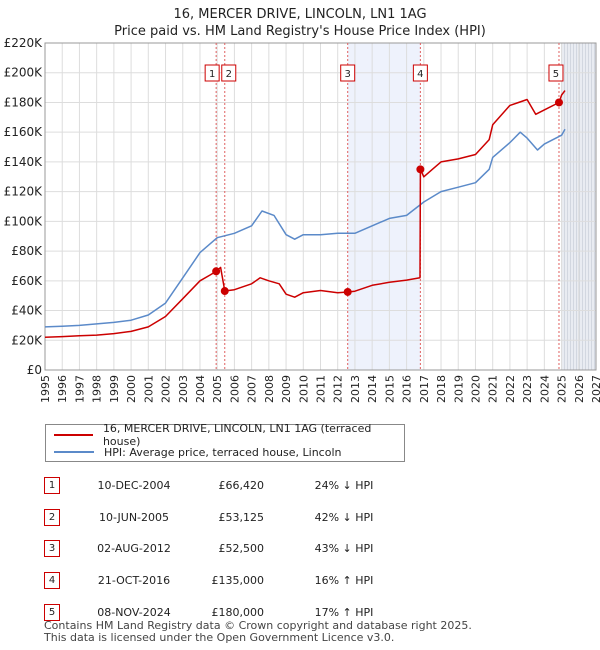 The image size is (600, 650). I want to click on shaded-range-between-sales, so click(384, 206).